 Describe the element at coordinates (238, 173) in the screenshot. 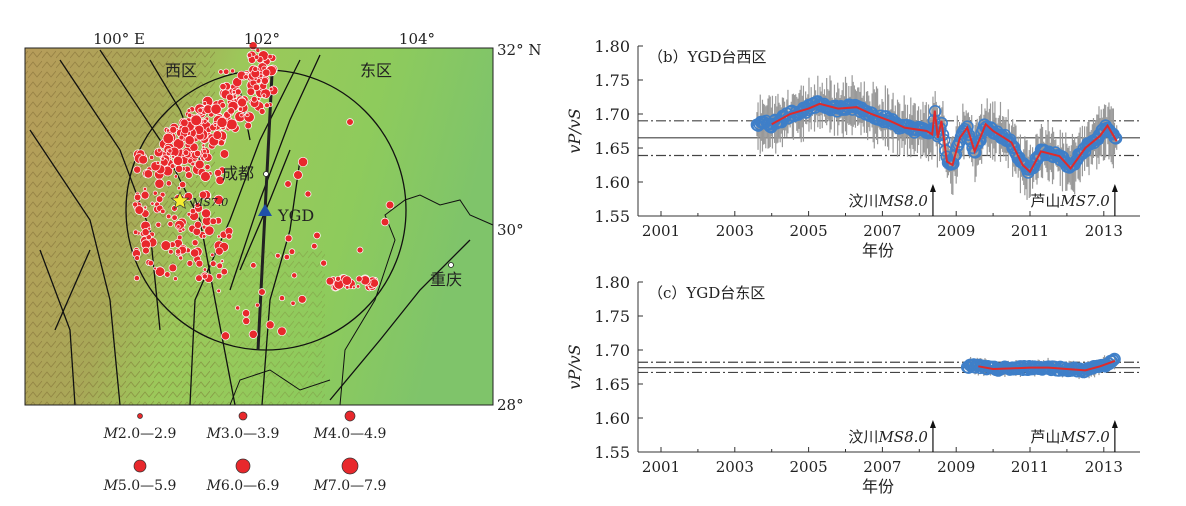

I see `chengdu-label: 成都` at that location.